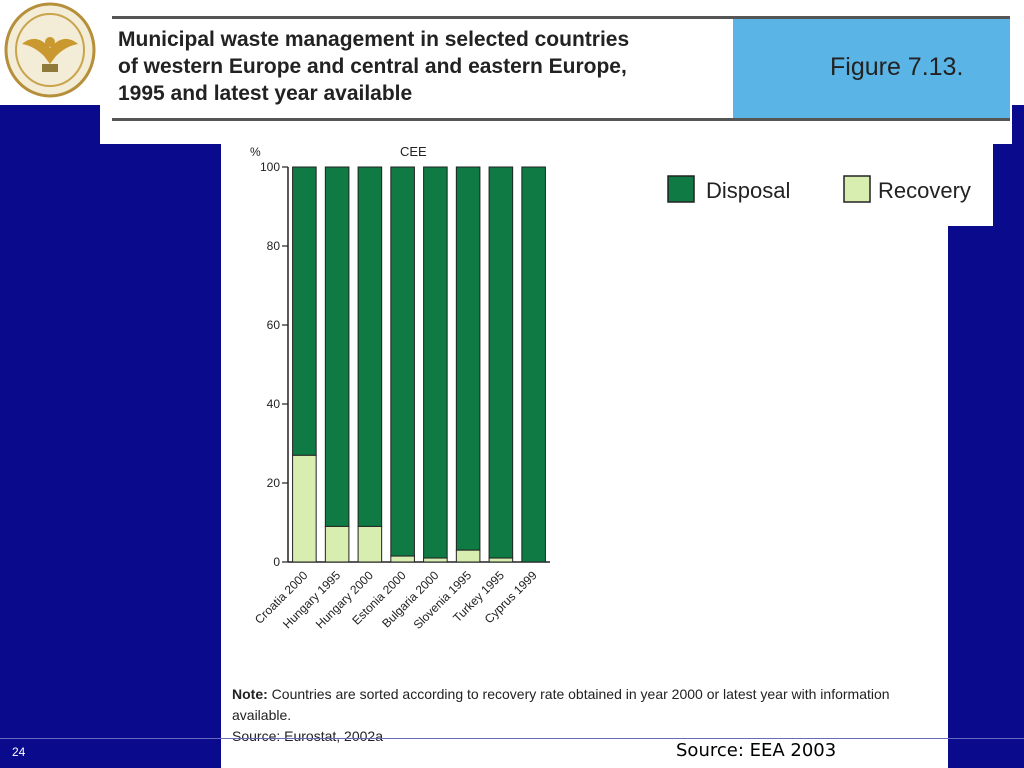 Image resolution: width=1024 pixels, height=768 pixels. What do you see at coordinates (50, 50) in the screenshot?
I see `university-seal-icon` at bounding box center [50, 50].